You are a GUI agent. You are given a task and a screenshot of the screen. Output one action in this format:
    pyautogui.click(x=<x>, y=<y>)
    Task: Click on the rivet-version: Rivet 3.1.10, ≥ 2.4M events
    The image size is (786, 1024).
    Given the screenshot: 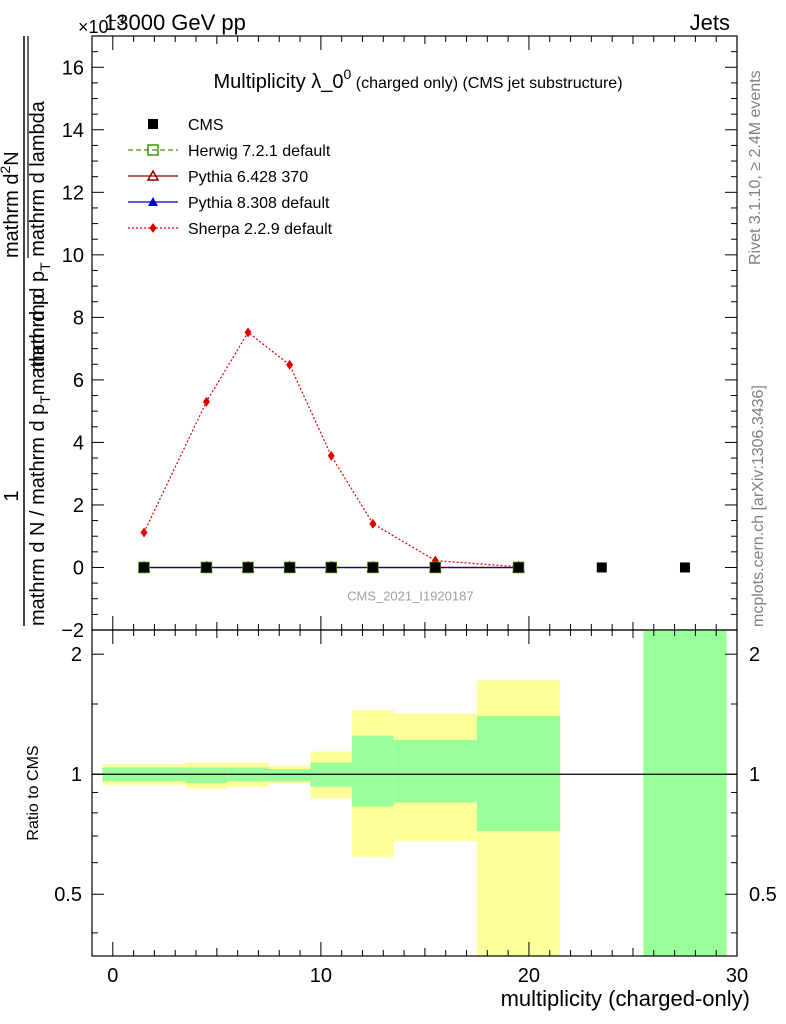 What is the action you would take?
    pyautogui.click(x=755, y=167)
    